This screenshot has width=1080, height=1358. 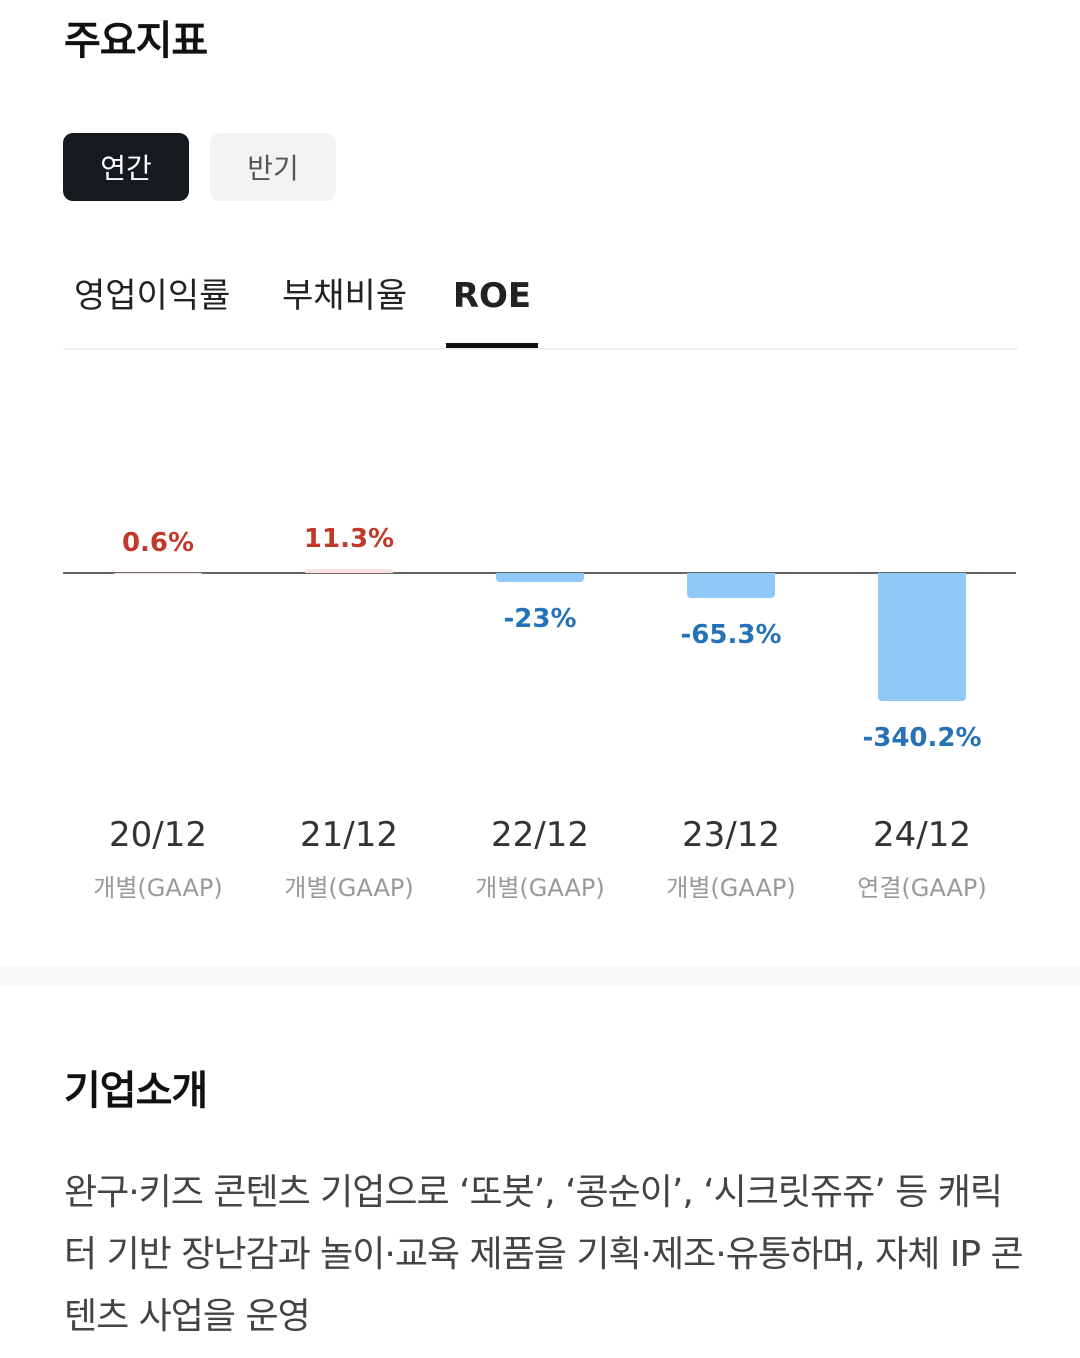 I want to click on bar-21/12, so click(x=349, y=570).